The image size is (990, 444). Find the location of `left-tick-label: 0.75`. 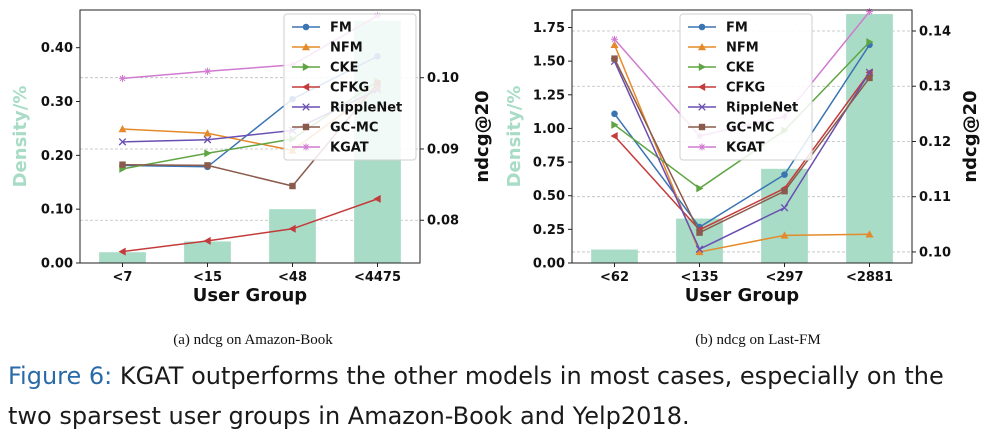

left-tick-label: 0.75 is located at coordinates (549, 163).